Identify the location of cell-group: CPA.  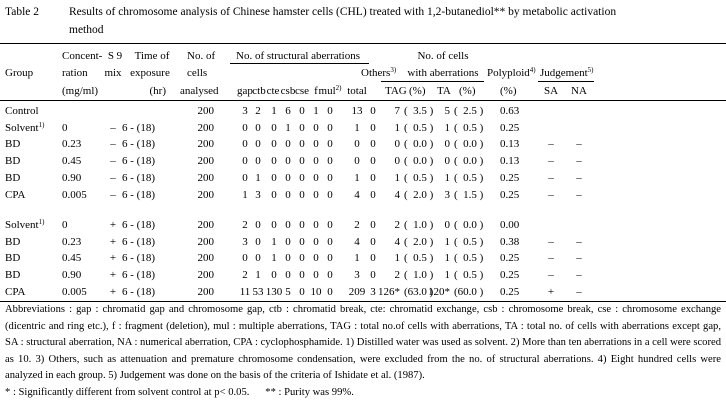
(15, 291).